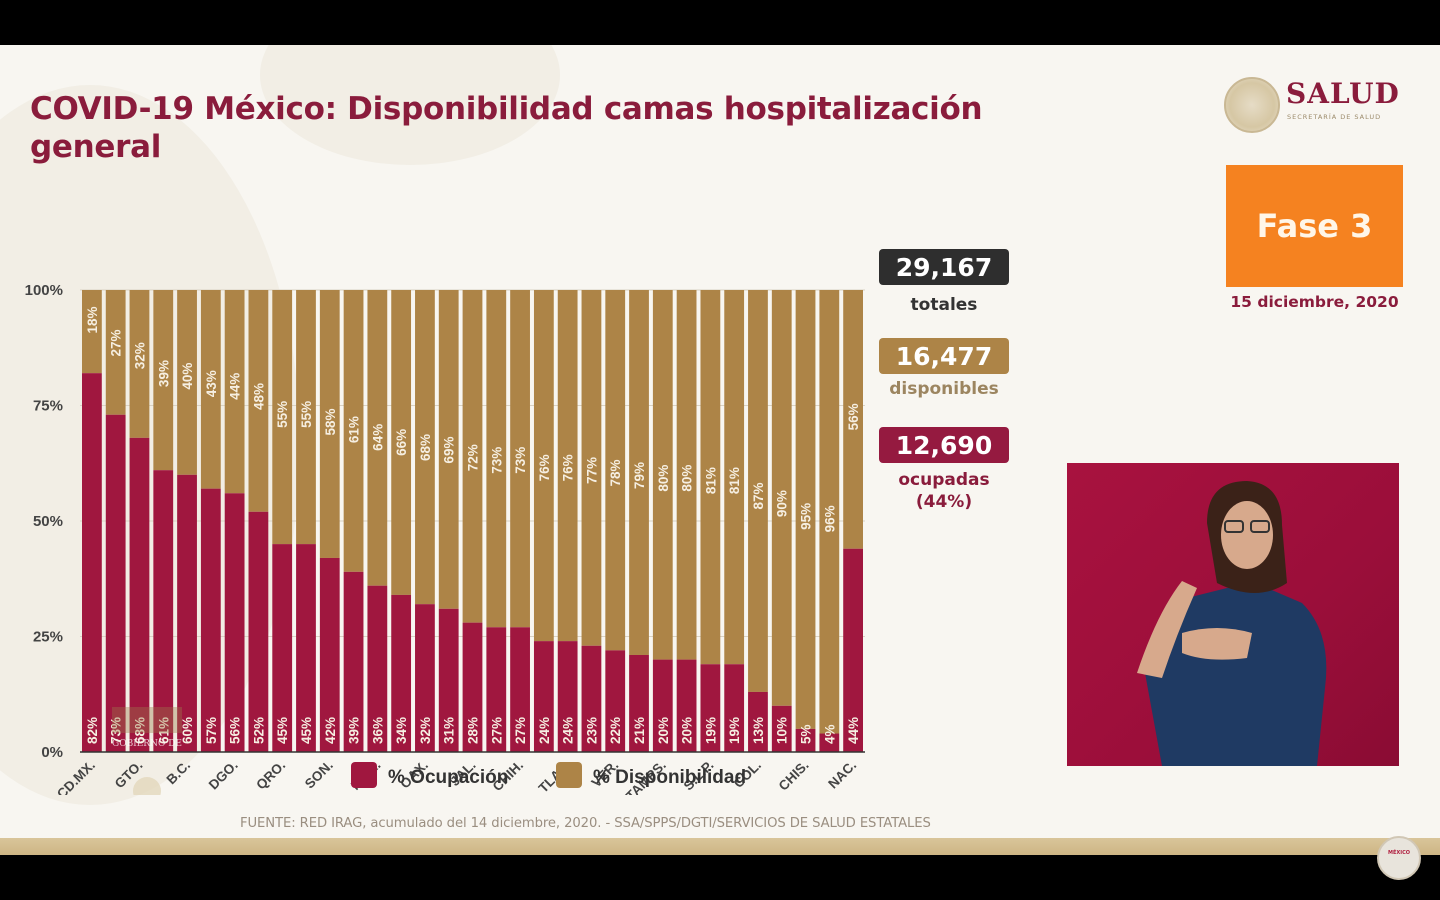 The height and width of the screenshot is (900, 1440). Describe the element at coordinates (187, 730) in the screenshot. I see `data-label-occupancy: 60%` at that location.